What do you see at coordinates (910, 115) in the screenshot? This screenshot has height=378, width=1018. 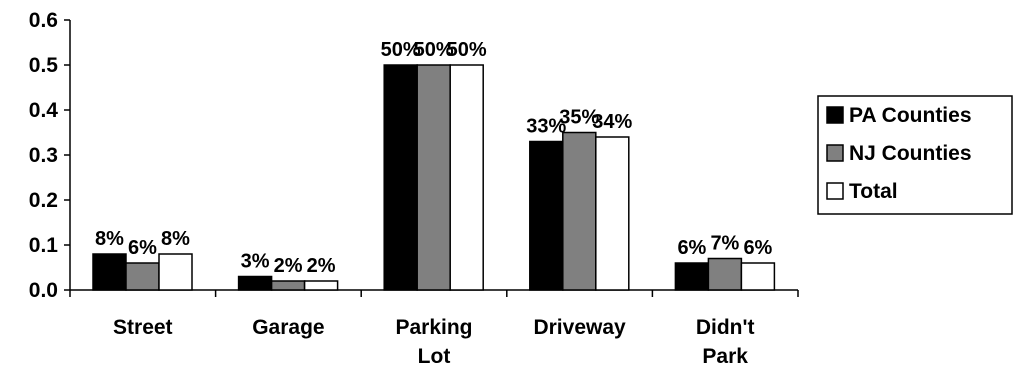 I see `legend-label: PA Counties` at bounding box center [910, 115].